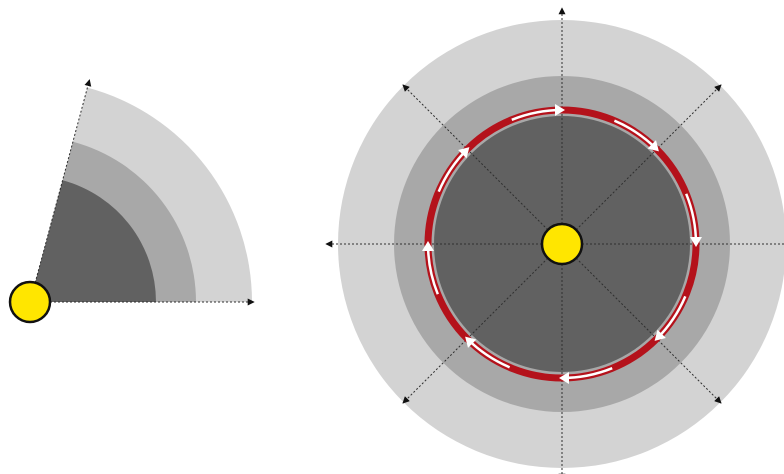 The image size is (784, 474). Describe the element at coordinates (30, 302) in the screenshot. I see `sector-sun-icon` at that location.